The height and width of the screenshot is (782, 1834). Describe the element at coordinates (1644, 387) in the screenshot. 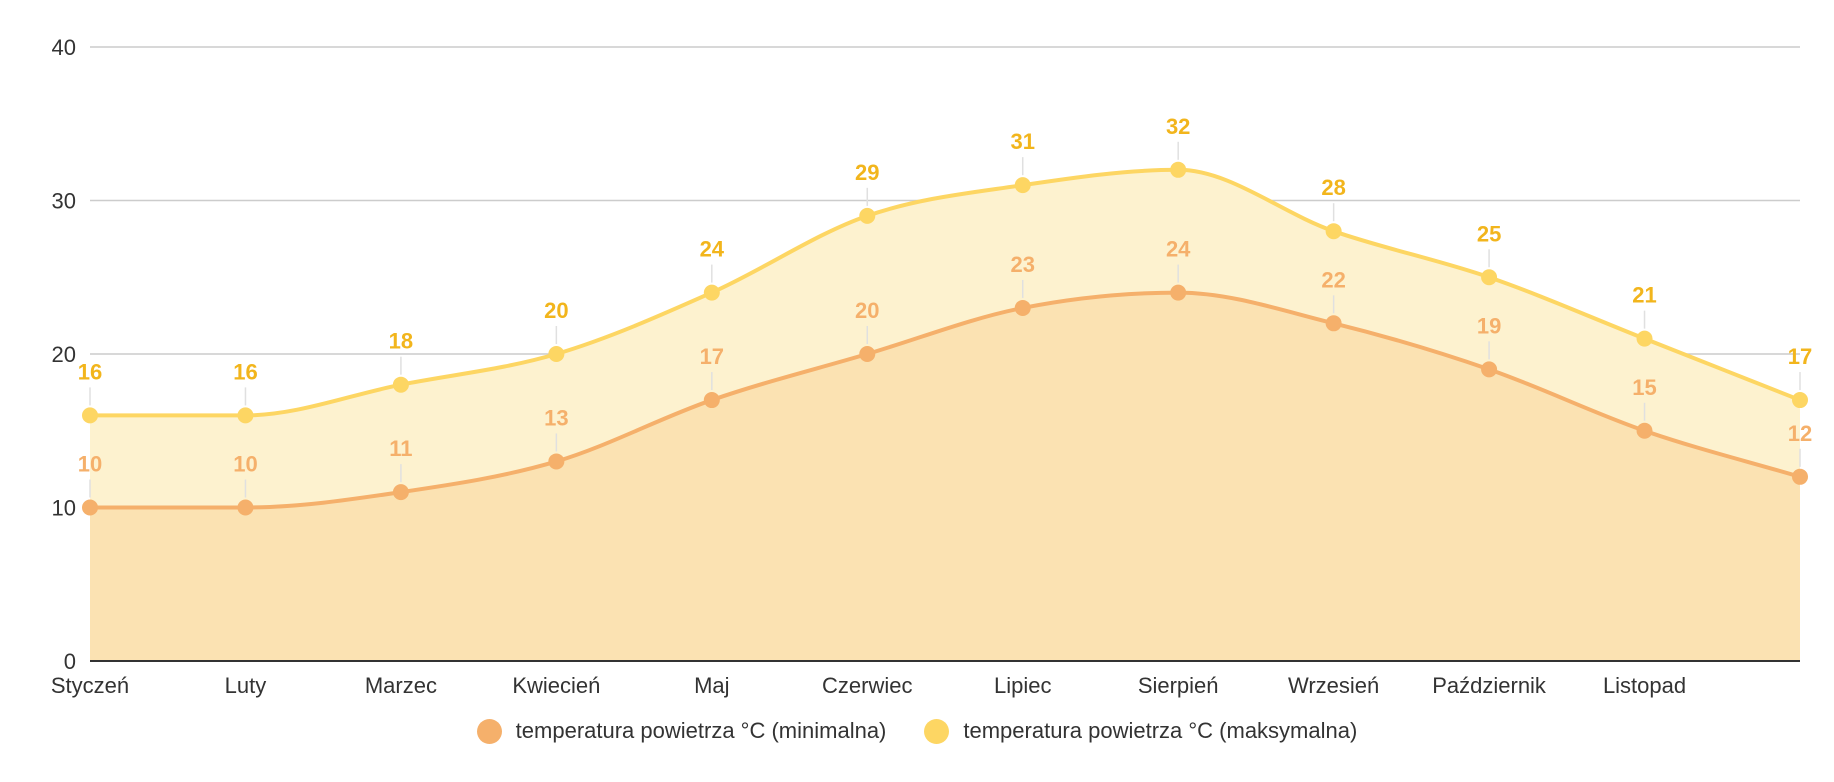

I see `data-label: 15` at that location.